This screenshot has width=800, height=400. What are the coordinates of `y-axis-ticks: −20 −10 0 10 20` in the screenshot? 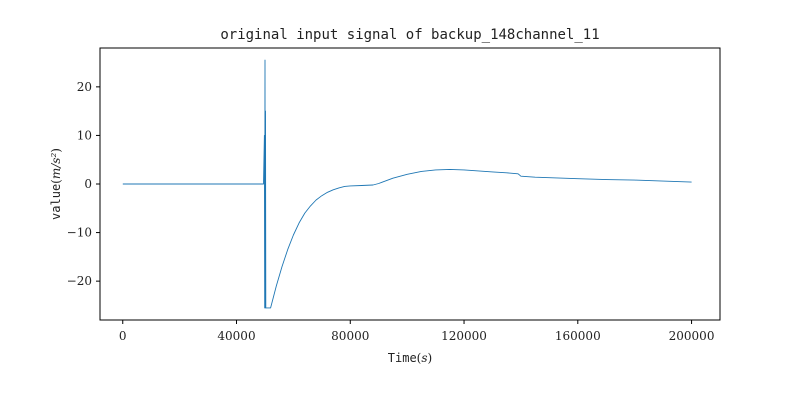 It's located at (83, 184).